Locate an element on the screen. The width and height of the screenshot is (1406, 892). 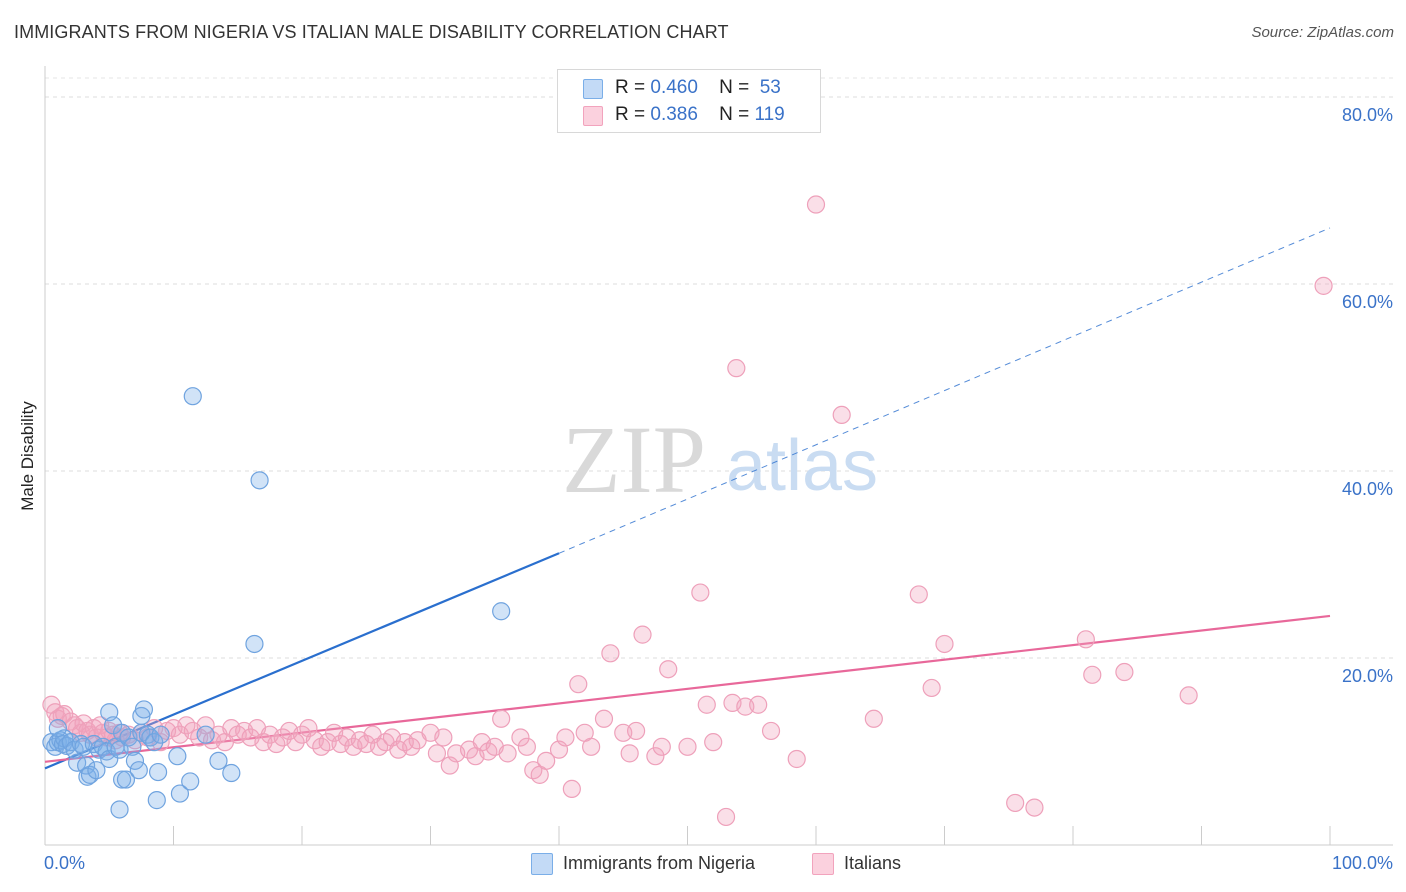
italians-swatch is located at coordinates (593, 116).